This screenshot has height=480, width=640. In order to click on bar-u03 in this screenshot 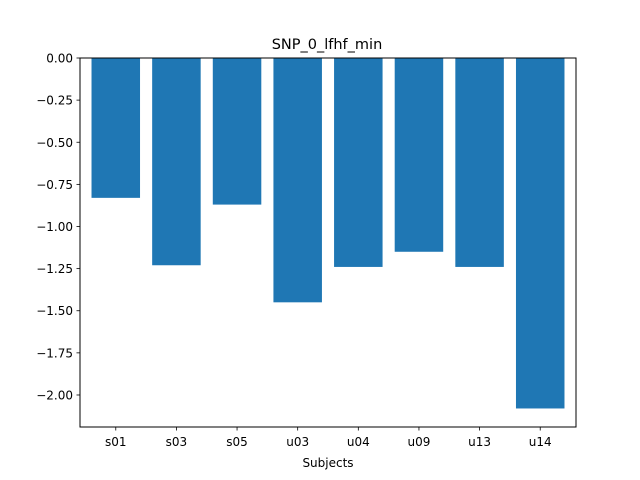, I will do `click(297, 180)`.